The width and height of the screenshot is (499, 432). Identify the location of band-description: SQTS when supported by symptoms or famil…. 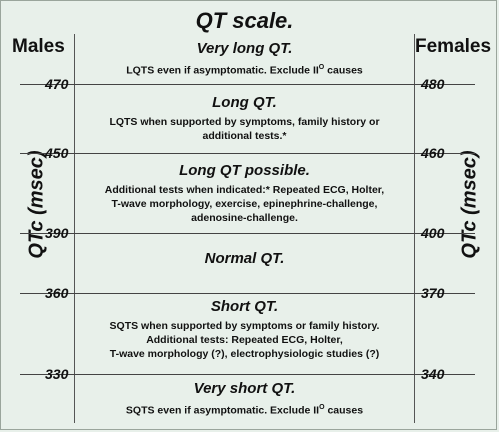
(244, 340).